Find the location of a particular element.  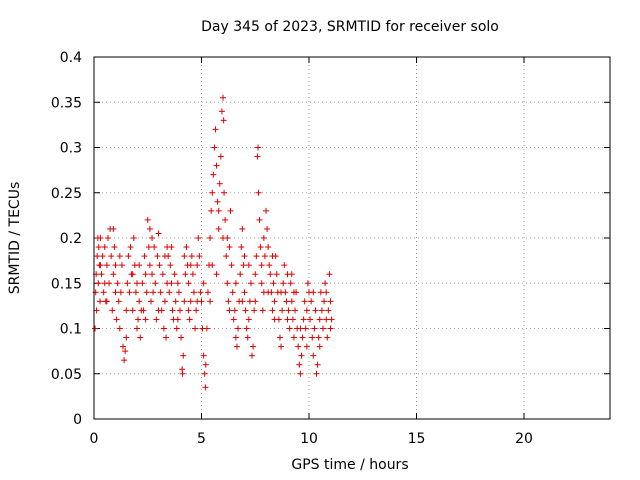

x-axis-title: GPS time / hours is located at coordinates (349, 465).